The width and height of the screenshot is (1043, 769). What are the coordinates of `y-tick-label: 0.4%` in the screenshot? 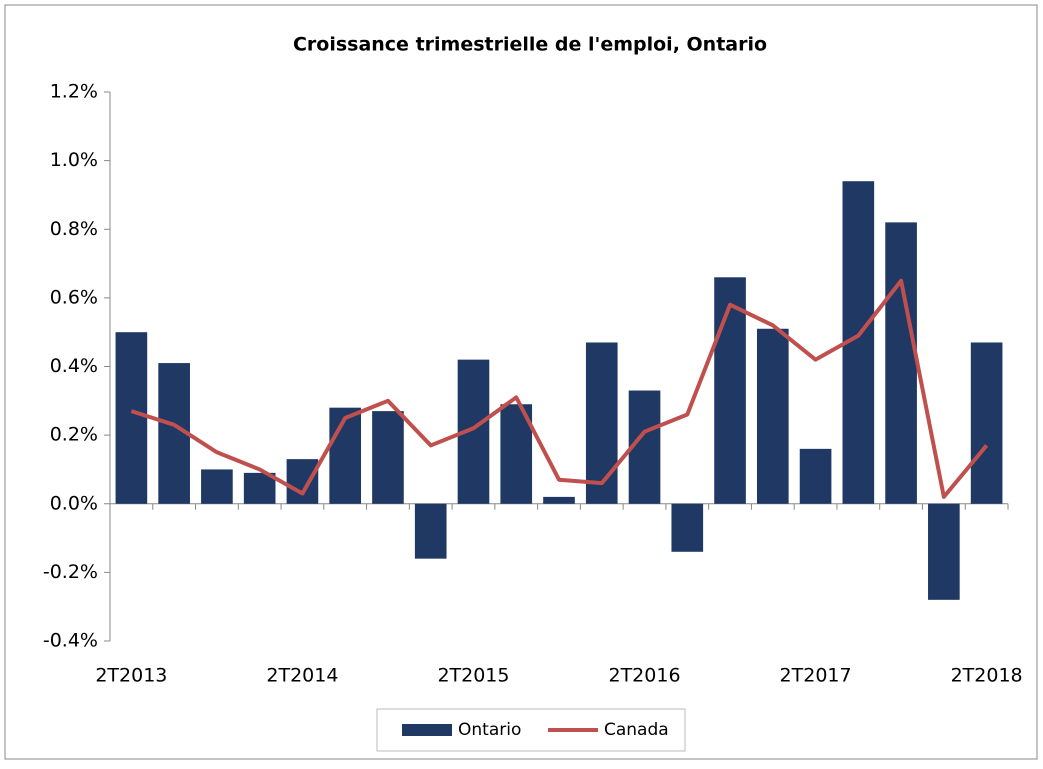 It's located at (74, 366).